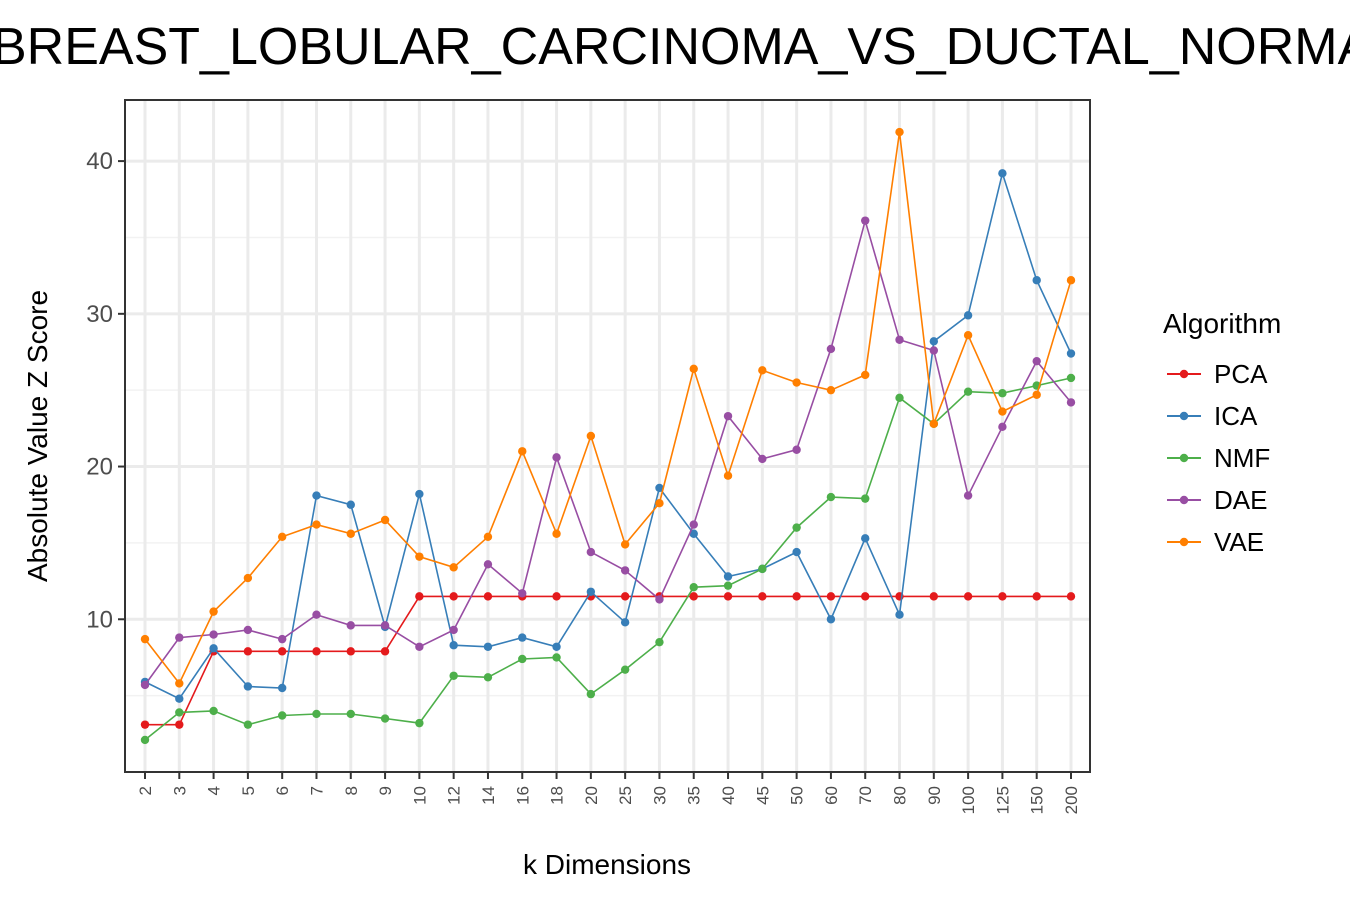 The height and width of the screenshot is (900, 1350). What do you see at coordinates (282, 790) in the screenshot?
I see `x-tick-label: 6` at bounding box center [282, 790].